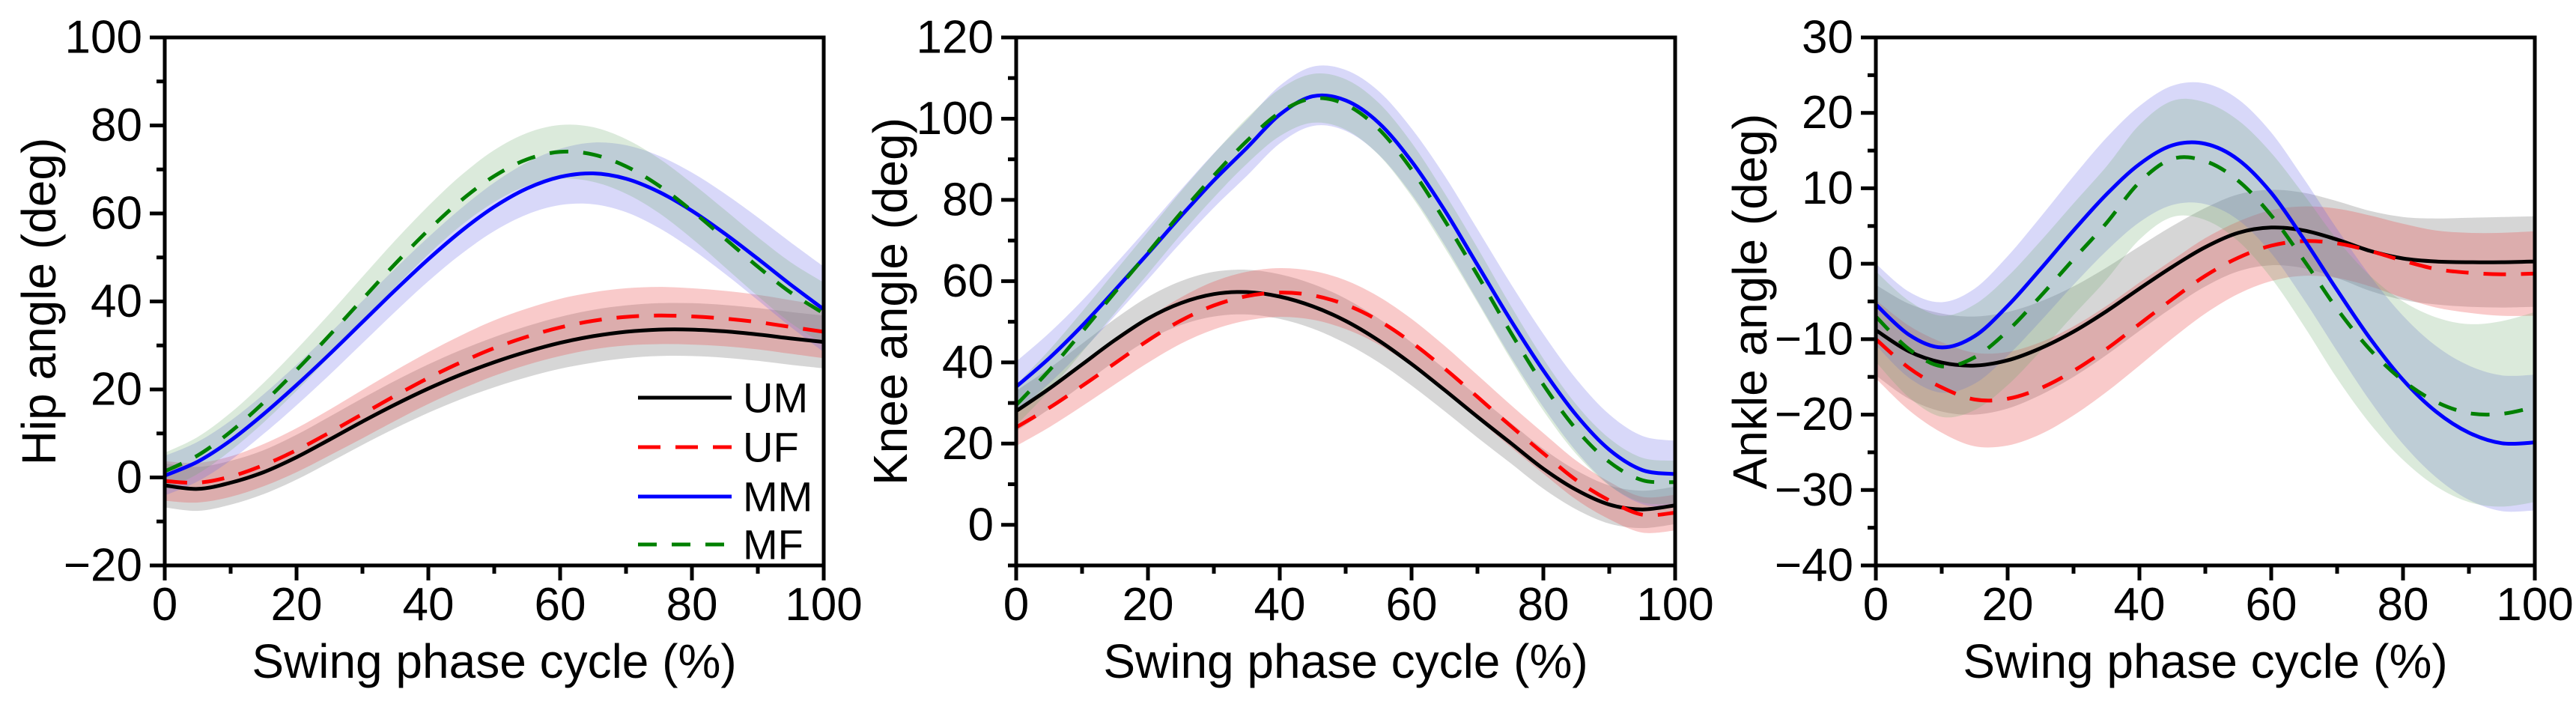  What do you see at coordinates (1827, 38) in the screenshot?
I see `y-tick-label: 30` at bounding box center [1827, 38].